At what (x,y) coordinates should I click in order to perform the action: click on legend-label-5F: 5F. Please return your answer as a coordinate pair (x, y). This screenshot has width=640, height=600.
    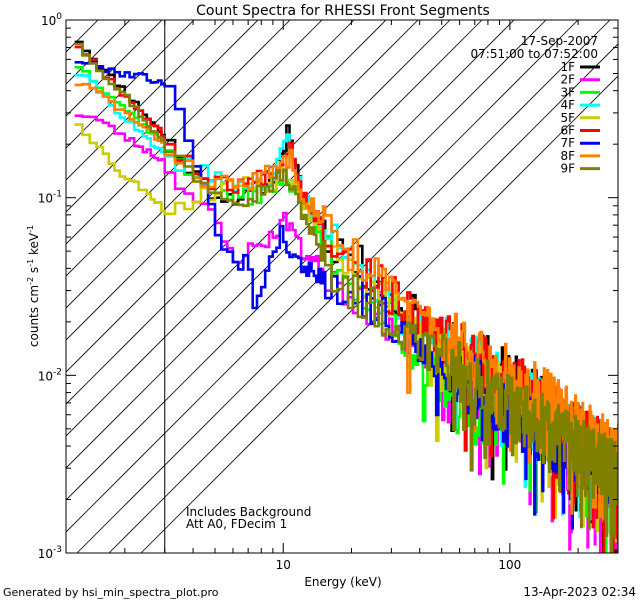
    Looking at the image, I should click on (567, 118).